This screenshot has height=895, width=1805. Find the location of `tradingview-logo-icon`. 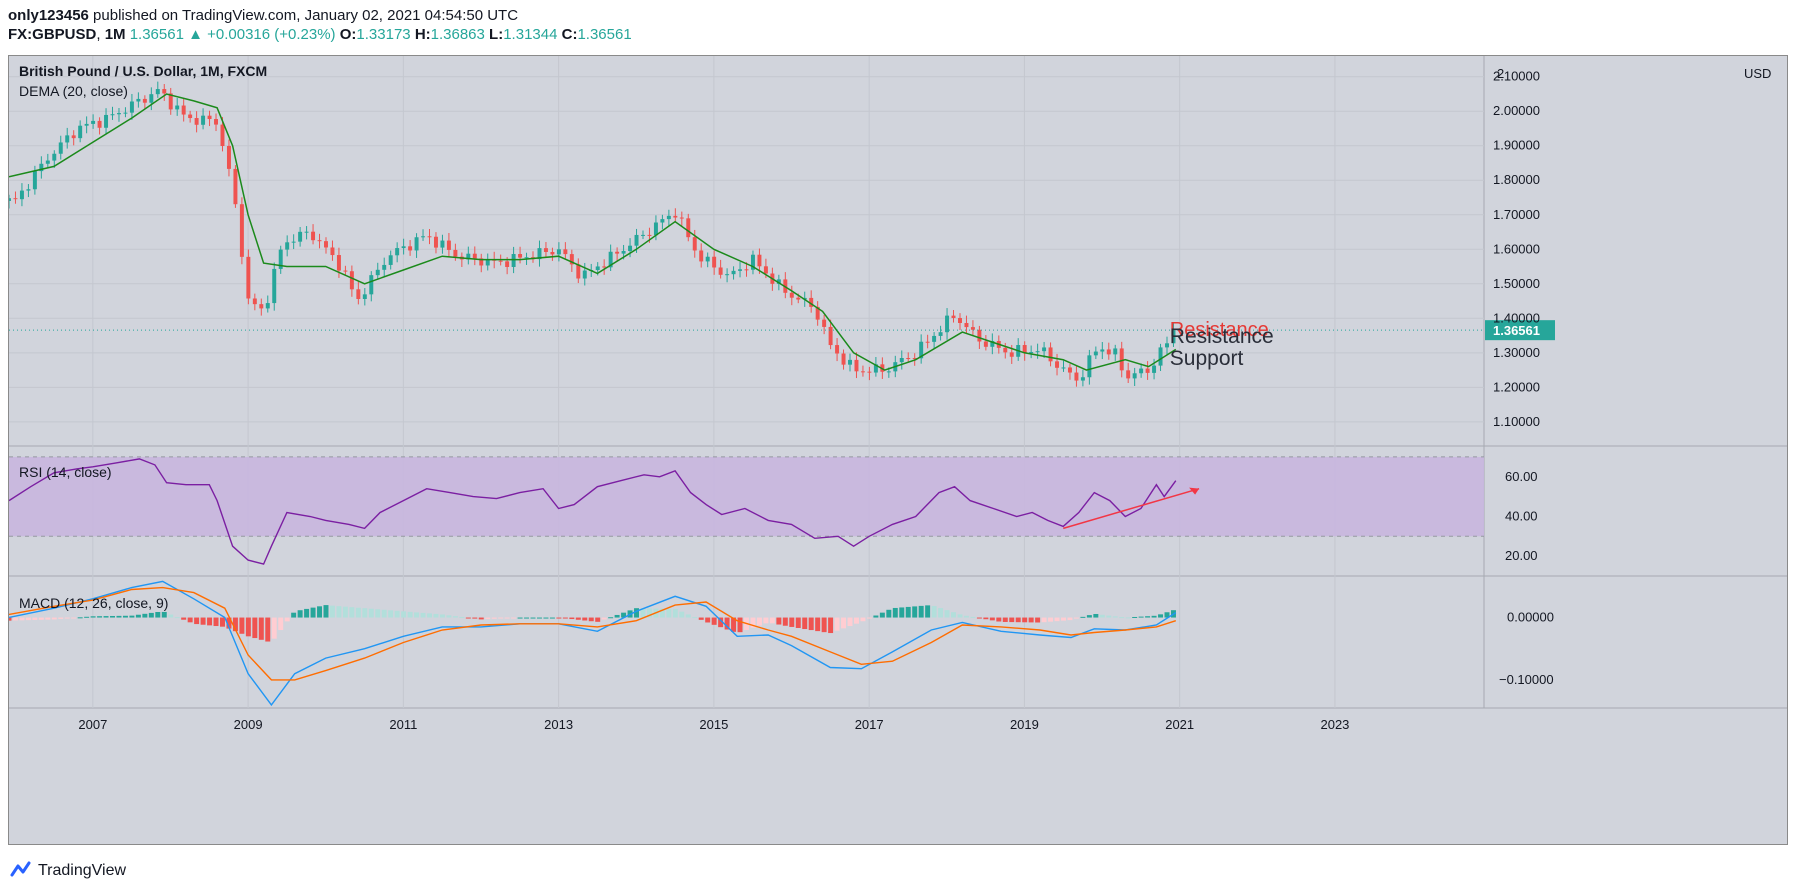

tradingview-logo-icon is located at coordinates (20, 871).